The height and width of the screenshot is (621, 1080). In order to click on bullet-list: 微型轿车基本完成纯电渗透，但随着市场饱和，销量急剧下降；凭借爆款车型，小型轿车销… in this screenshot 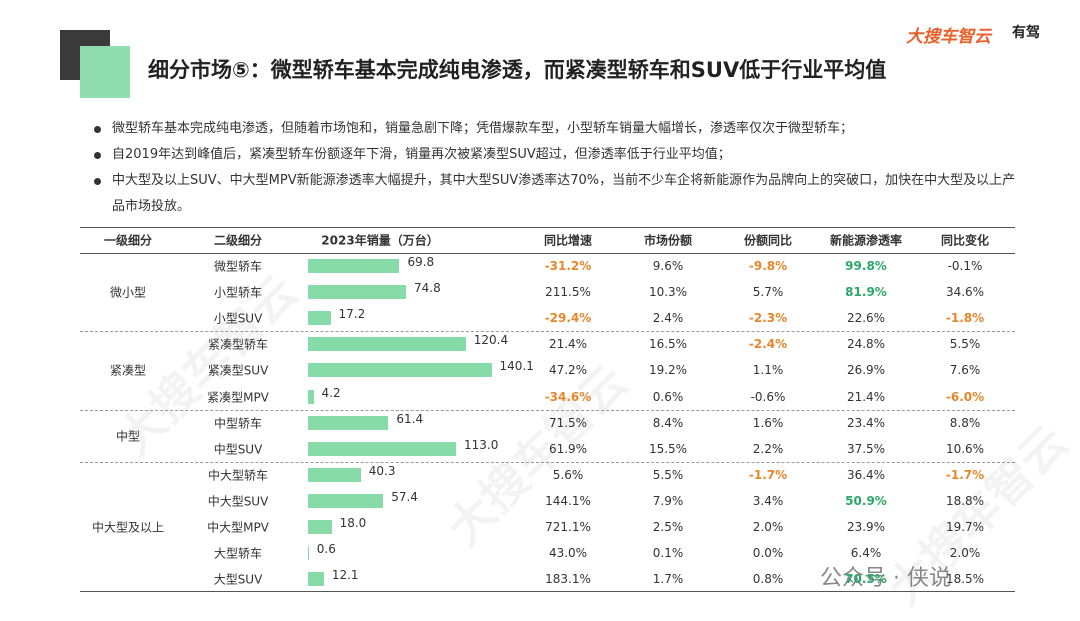, I will do `click(557, 168)`.